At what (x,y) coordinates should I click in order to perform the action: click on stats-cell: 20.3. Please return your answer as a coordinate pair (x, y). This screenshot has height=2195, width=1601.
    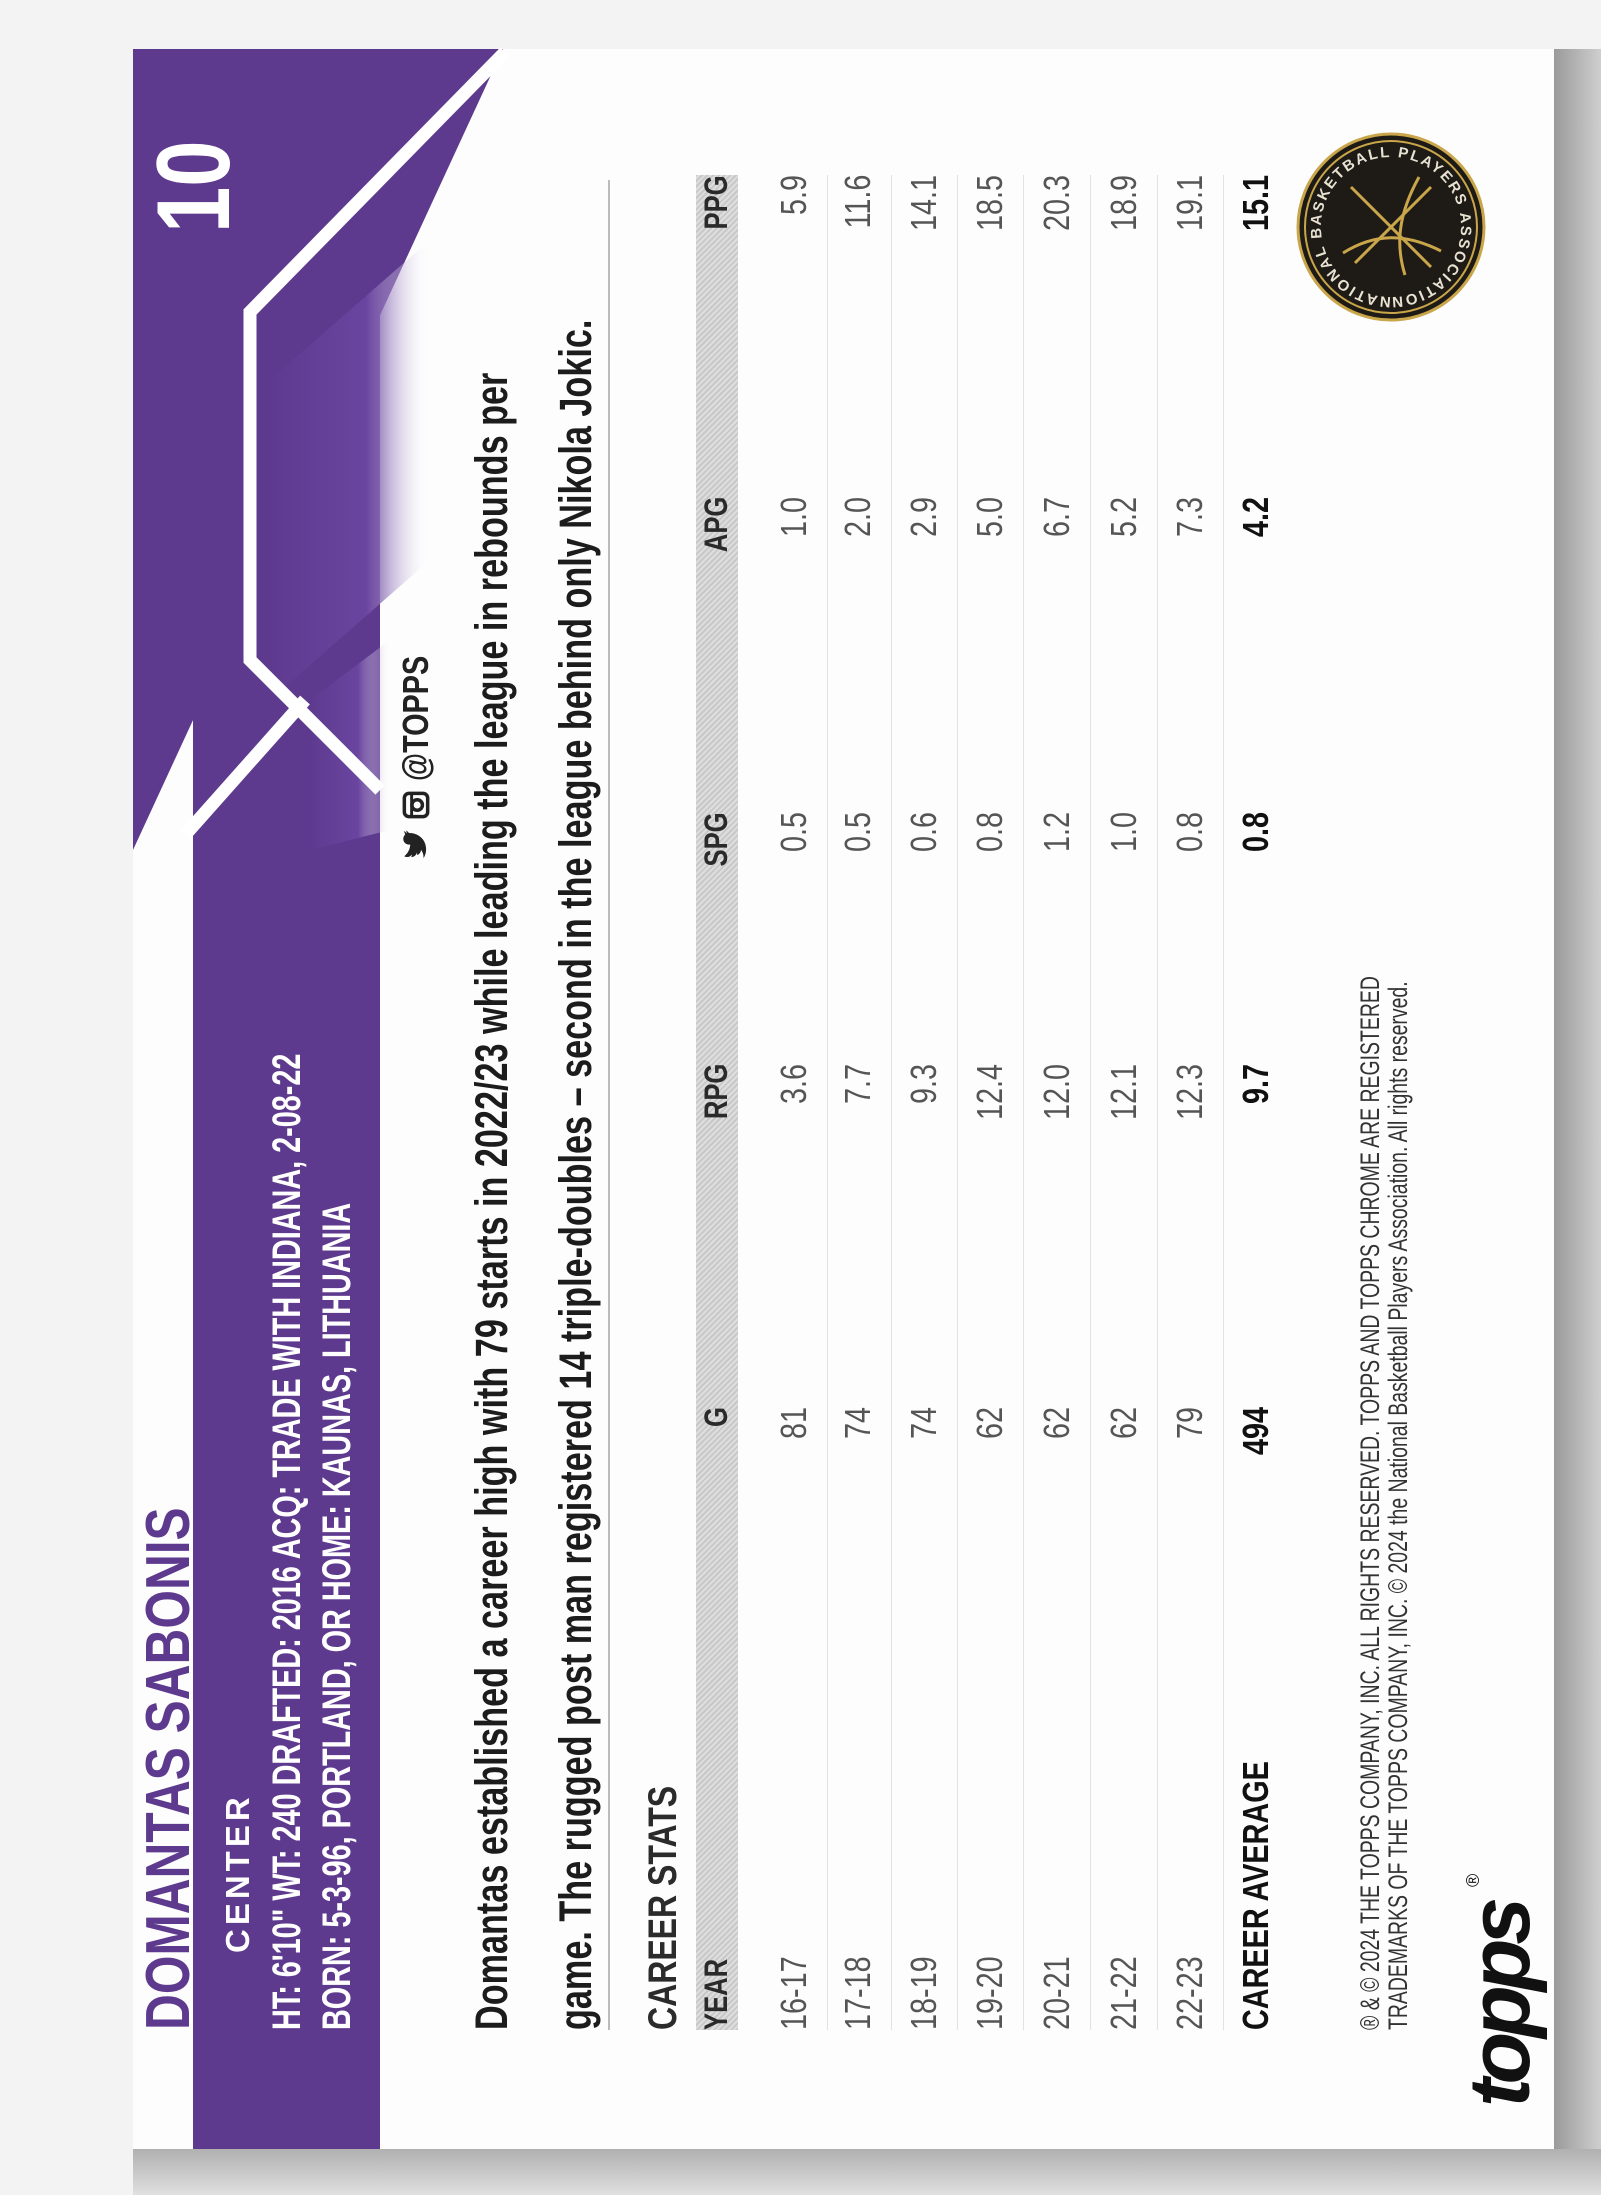
    Looking at the image, I should click on (1056, 203).